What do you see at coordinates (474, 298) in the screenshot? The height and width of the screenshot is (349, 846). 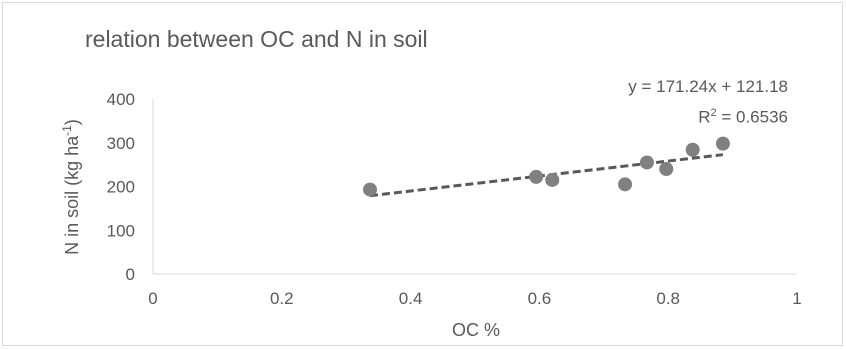 I see `x-tick-labels: 0 0.2 0.4 0.6 0.8 1` at bounding box center [474, 298].